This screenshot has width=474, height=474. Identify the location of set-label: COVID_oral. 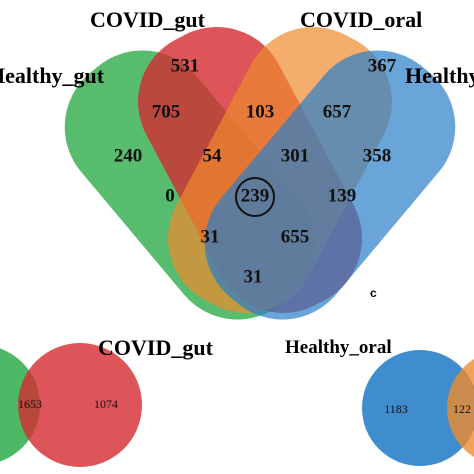
(361, 19).